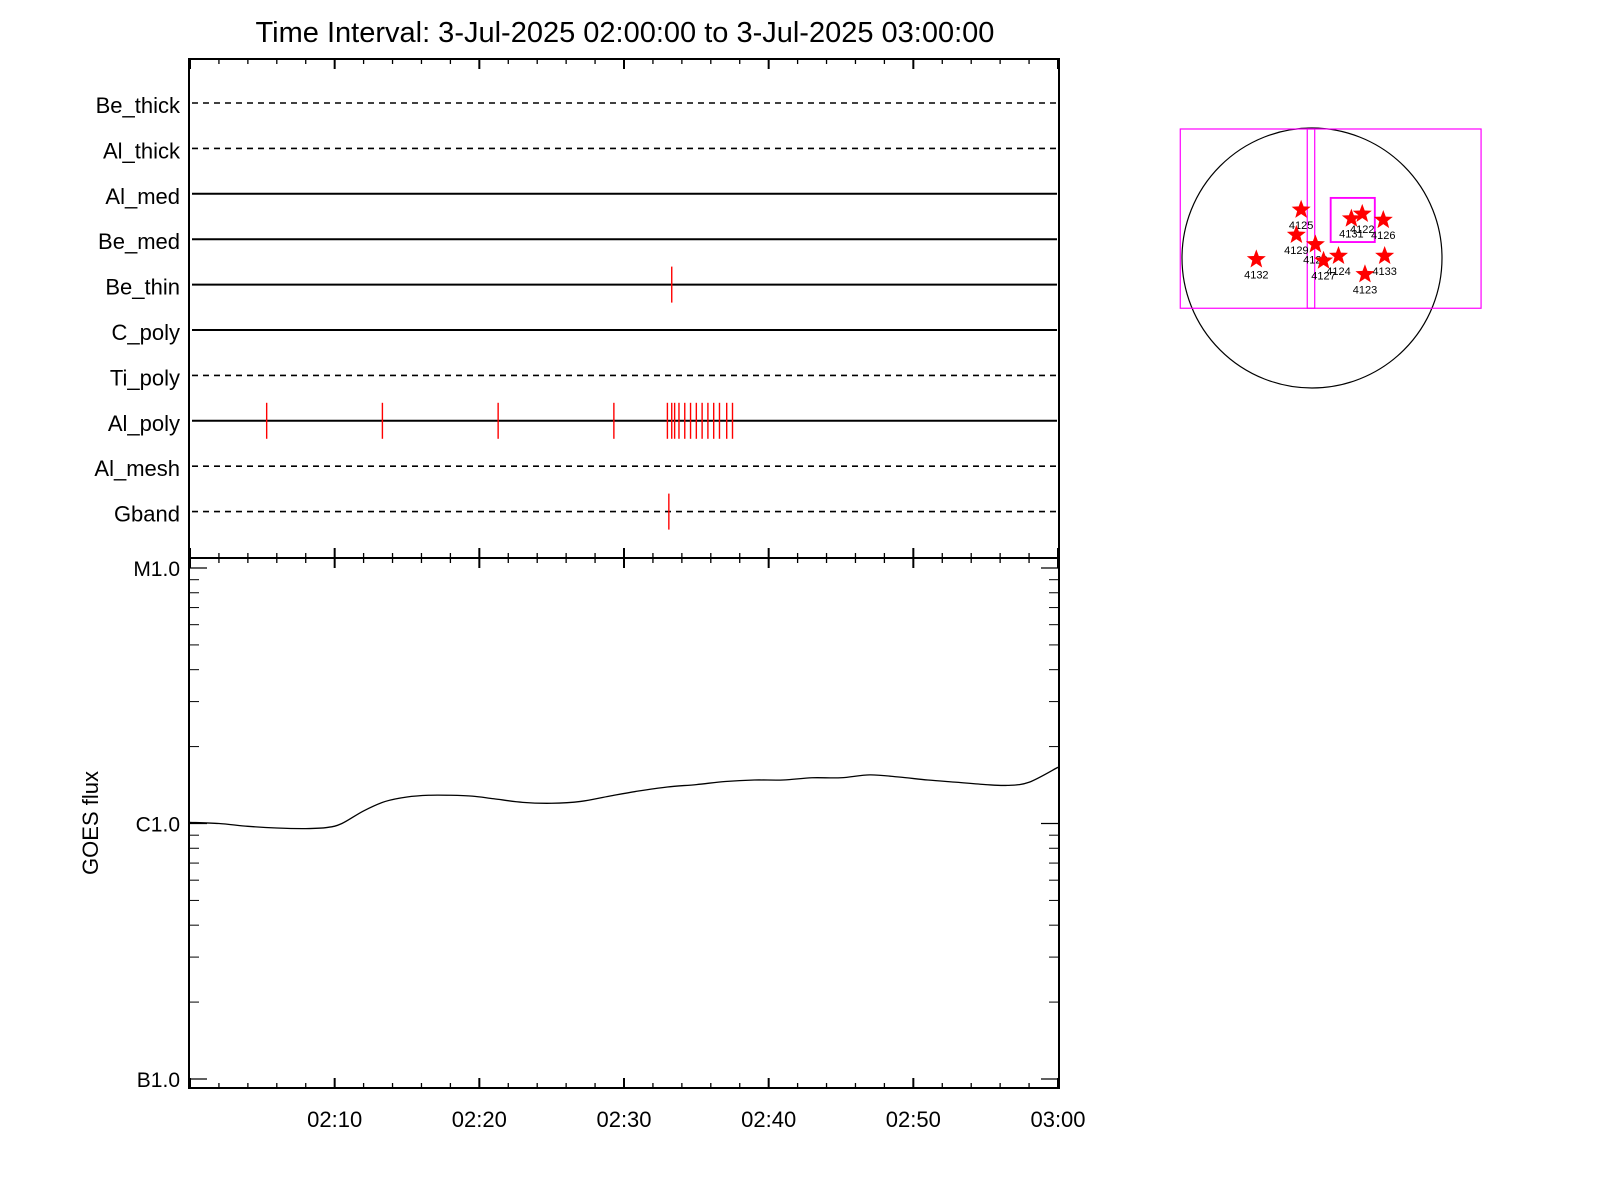 This screenshot has width=1600, height=1200. Describe the element at coordinates (1351, 235) in the screenshot. I see `active-region-label: 4131` at that location.